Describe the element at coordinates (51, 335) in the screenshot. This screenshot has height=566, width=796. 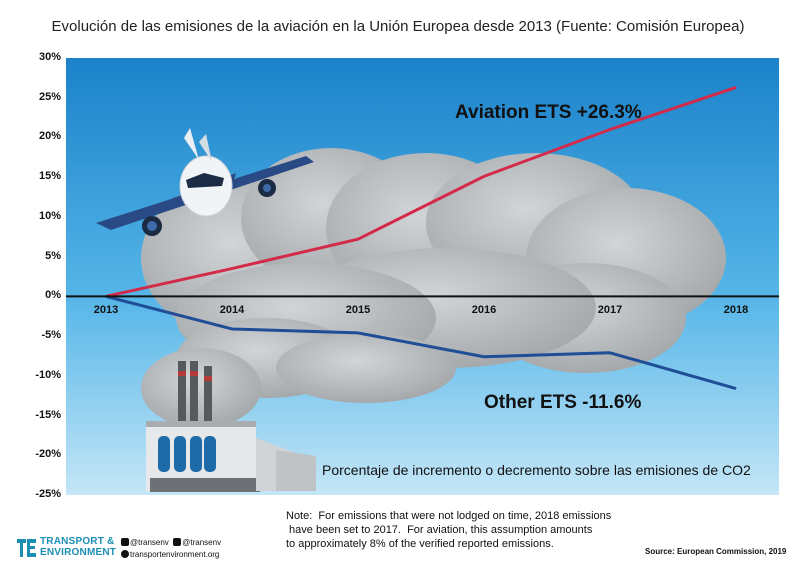
I see `y-tick-label: -5%` at that location.